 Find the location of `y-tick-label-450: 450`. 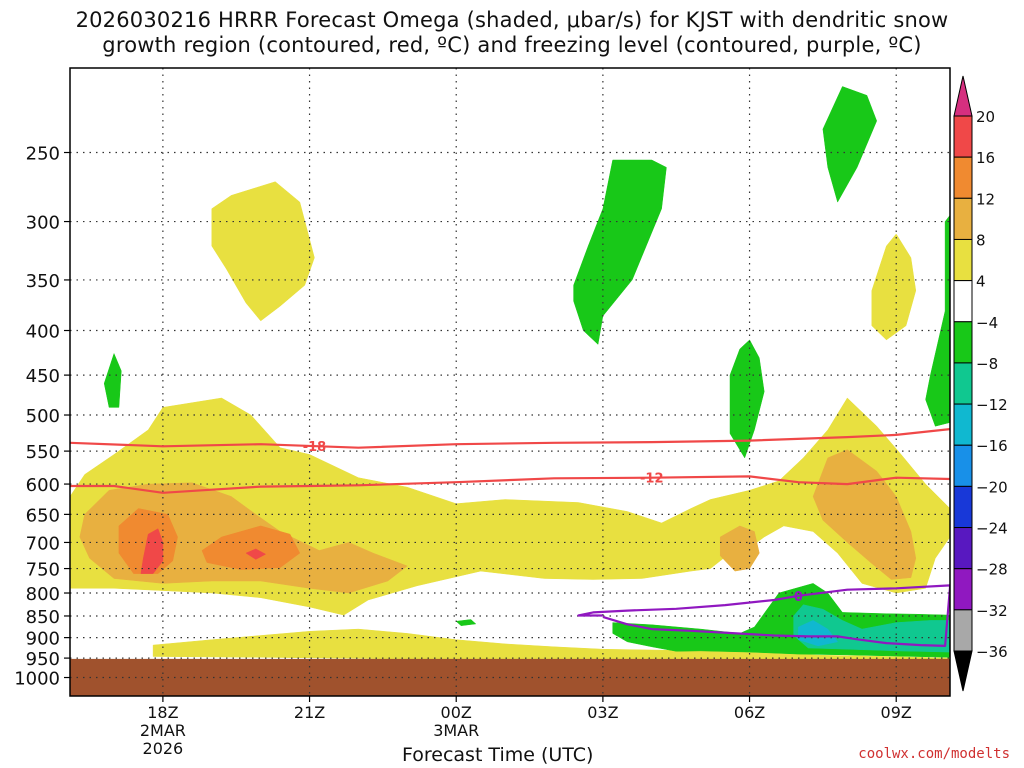

y-tick-label-450: 450 is located at coordinates (43, 376).